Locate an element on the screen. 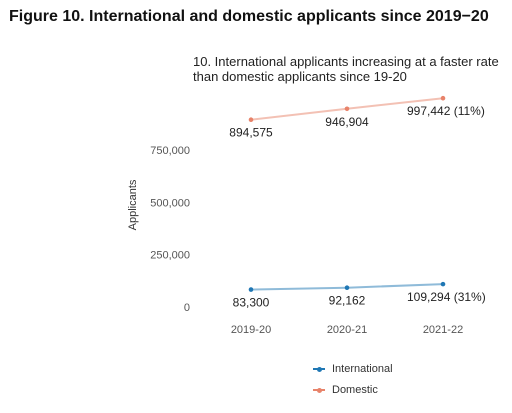 The image size is (512, 413). domestic-data-label: 894,575 is located at coordinates (251, 133).